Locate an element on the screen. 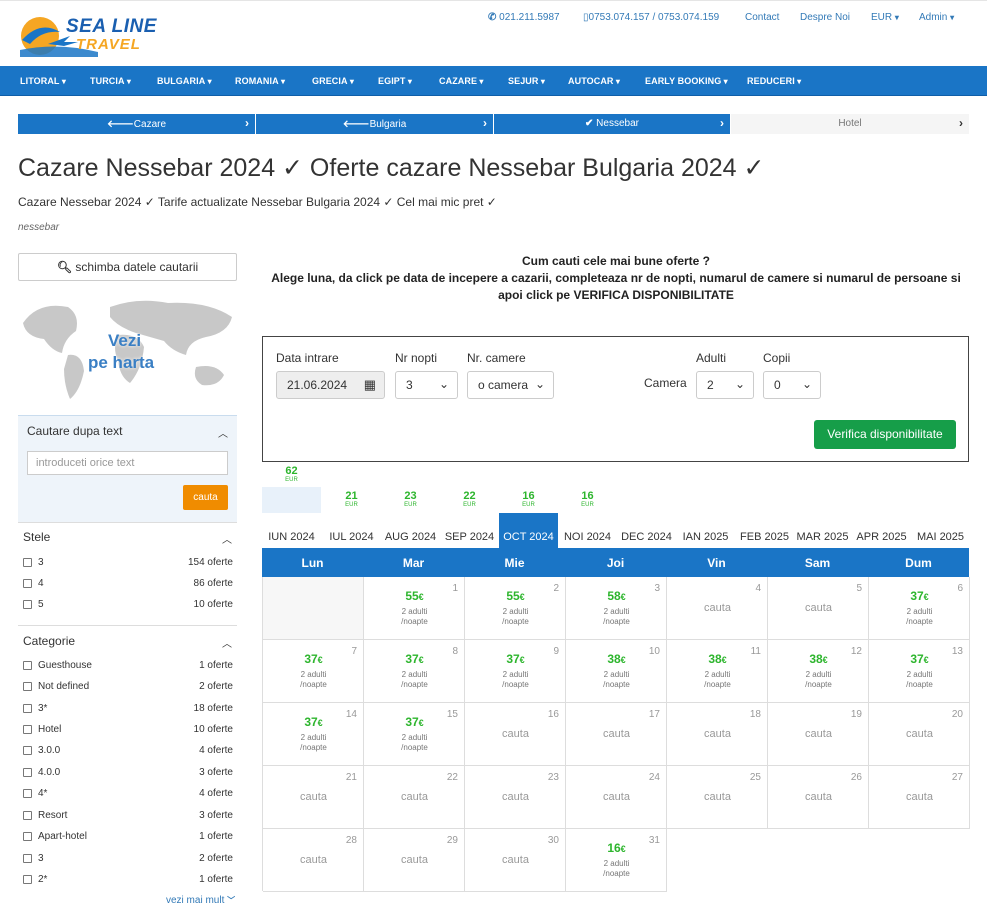 The height and width of the screenshot is (907, 987). filter-row: Guesthouse 1 oferte is located at coordinates (127, 667).